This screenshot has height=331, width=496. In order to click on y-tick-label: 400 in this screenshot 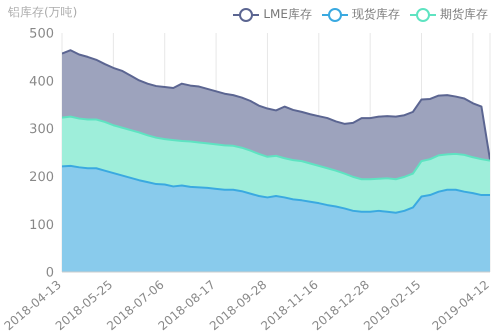, I will do `click(41, 82)`.